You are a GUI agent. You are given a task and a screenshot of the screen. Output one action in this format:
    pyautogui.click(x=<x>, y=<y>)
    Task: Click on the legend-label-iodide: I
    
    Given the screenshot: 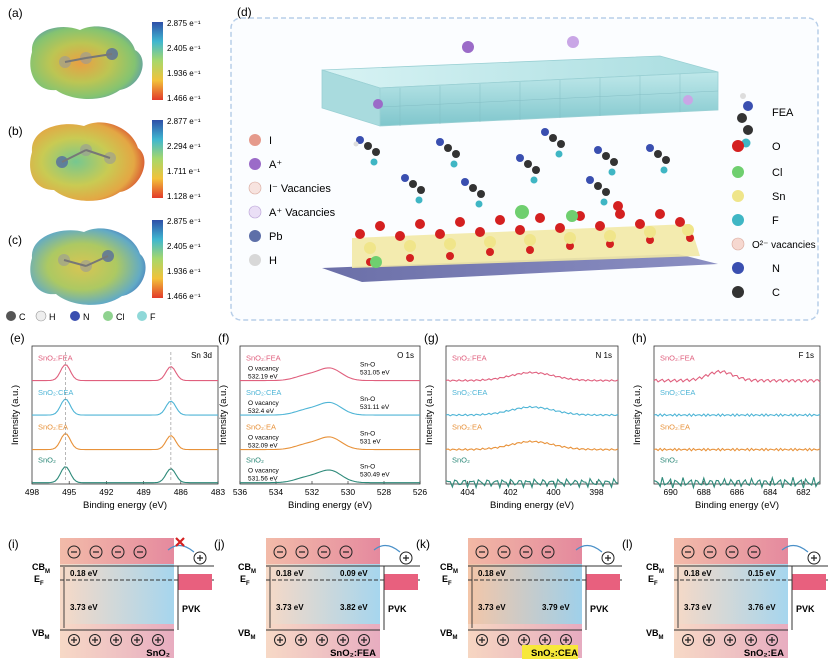 What is the action you would take?
    pyautogui.click(x=270, y=141)
    